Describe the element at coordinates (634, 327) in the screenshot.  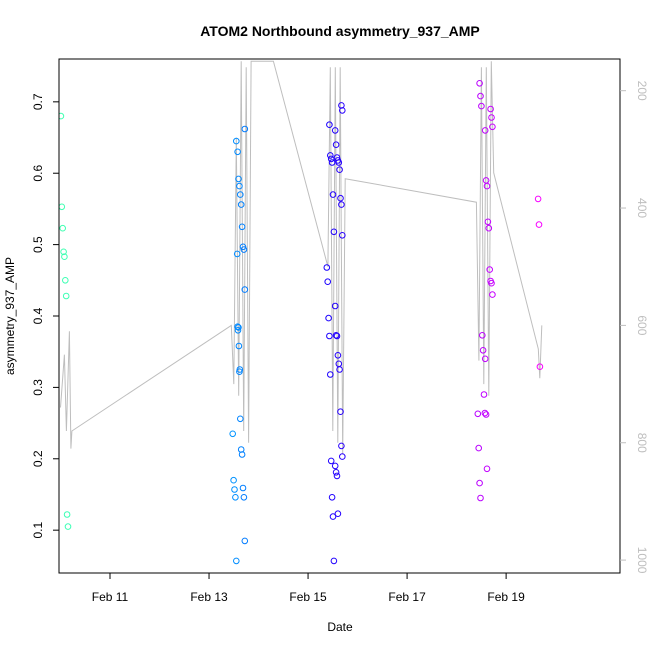
I see `right-axis: 200 400 600 800 1000` at that location.